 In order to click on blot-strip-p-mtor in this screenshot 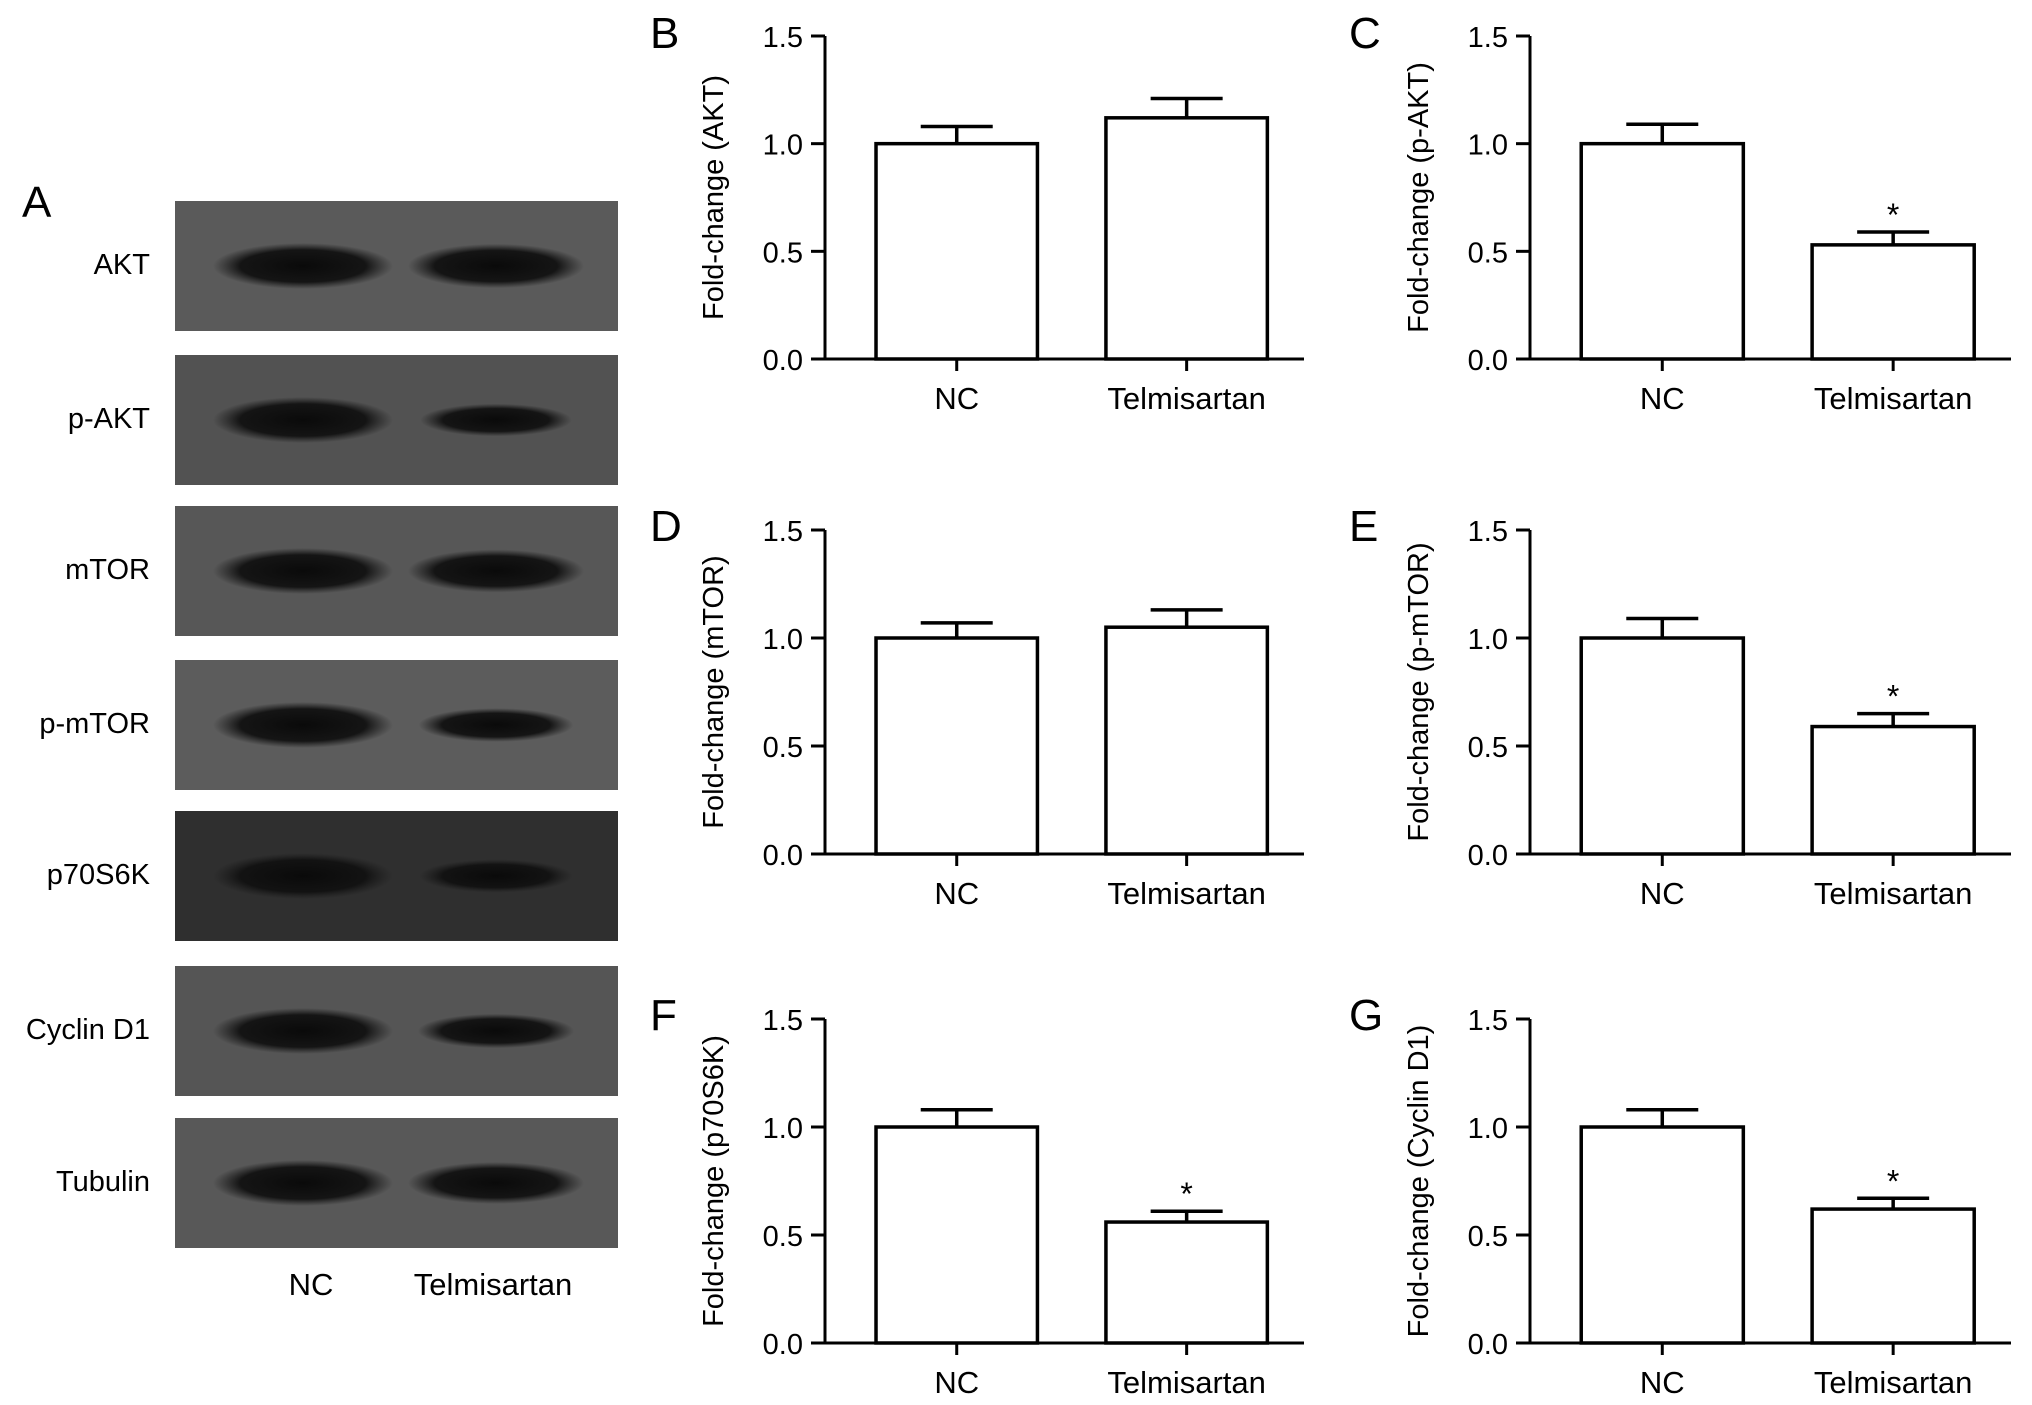, I will do `click(396, 725)`.